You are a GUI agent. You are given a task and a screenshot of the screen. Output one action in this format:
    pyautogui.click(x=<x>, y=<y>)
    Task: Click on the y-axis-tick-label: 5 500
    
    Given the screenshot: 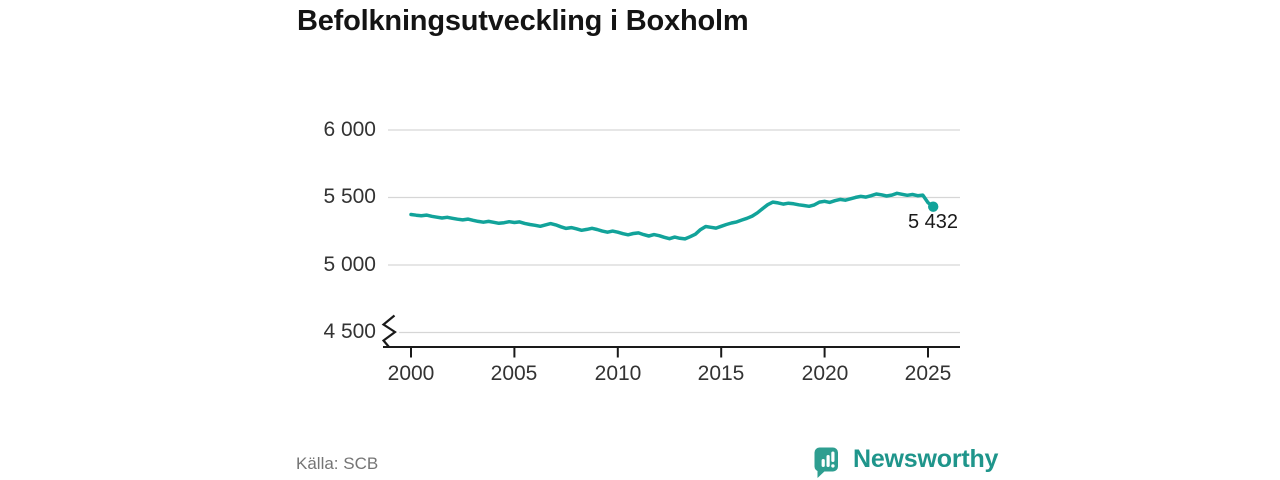 What is the action you would take?
    pyautogui.click(x=349, y=196)
    